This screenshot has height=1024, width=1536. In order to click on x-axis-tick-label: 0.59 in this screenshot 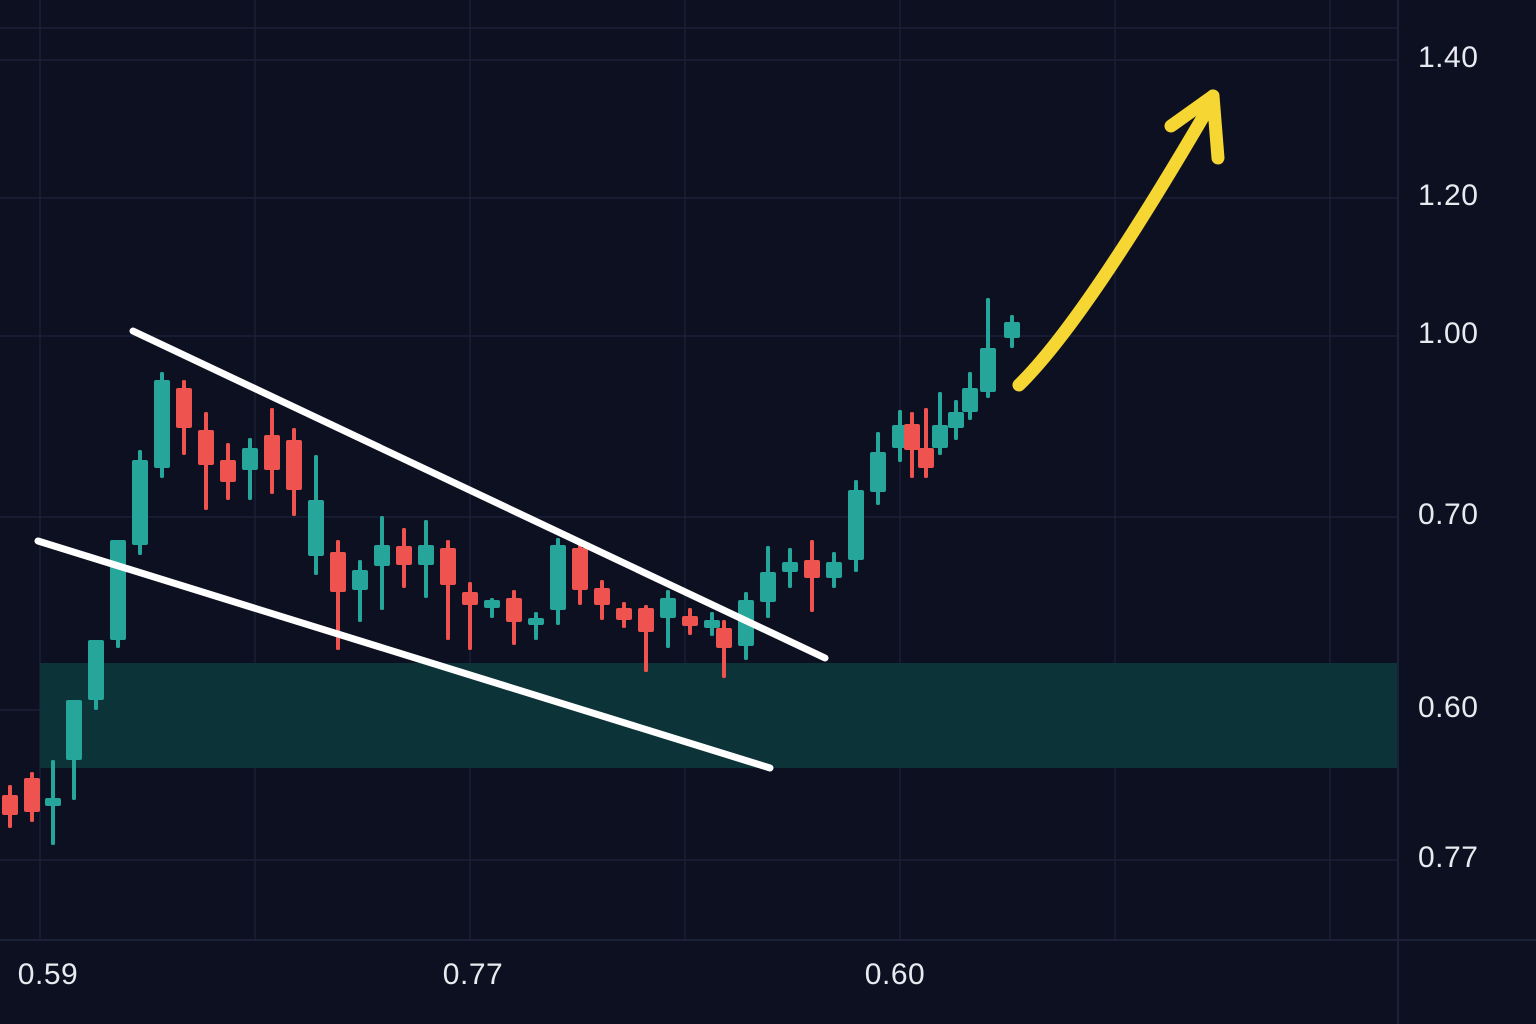, I will do `click(48, 974)`.